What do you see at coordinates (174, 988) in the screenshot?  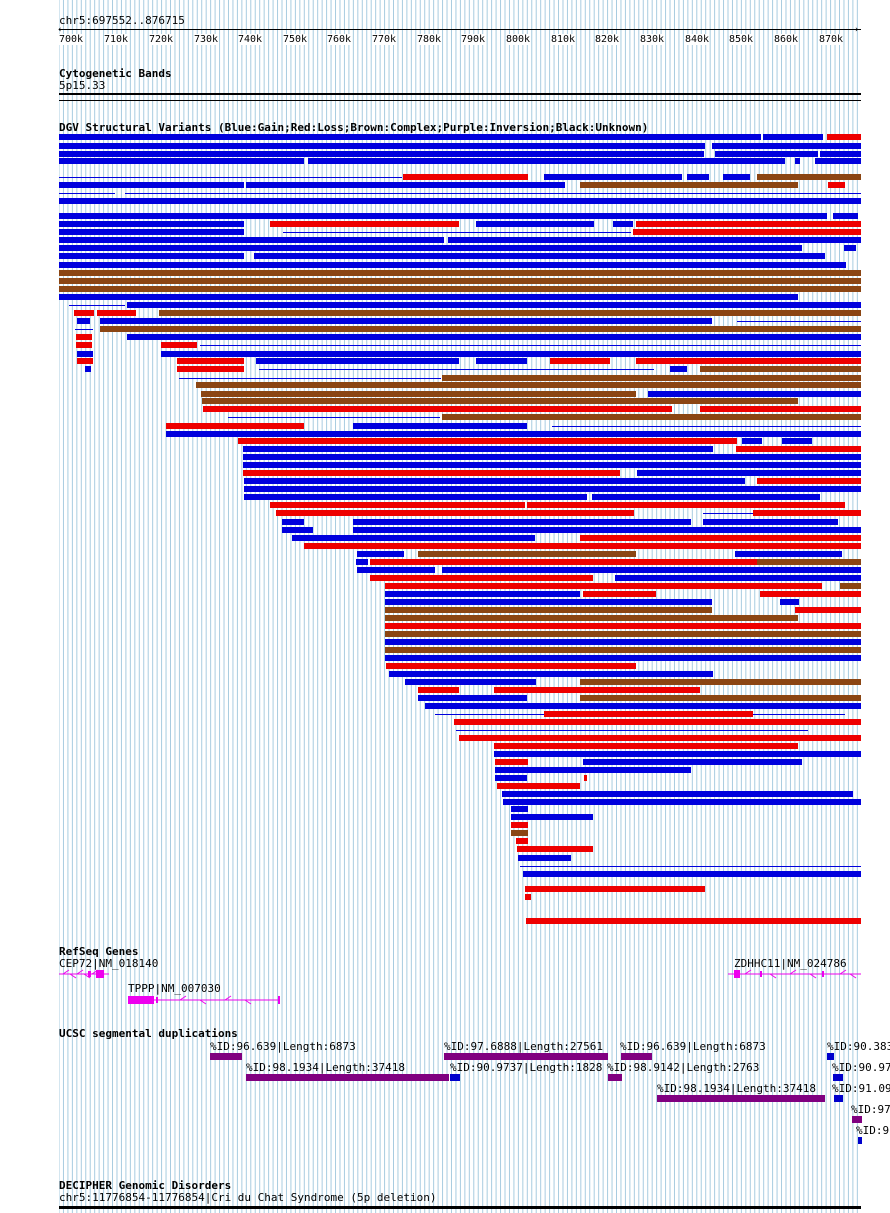 I see `gene-label-tppp: TPPP|NM_007030` at bounding box center [174, 988].